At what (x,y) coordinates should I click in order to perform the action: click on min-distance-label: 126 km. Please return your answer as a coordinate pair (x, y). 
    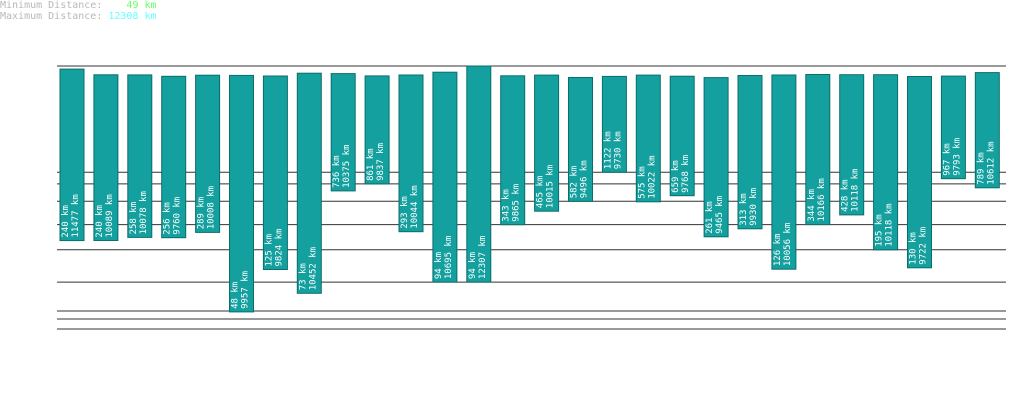
    Looking at the image, I should click on (778, 250).